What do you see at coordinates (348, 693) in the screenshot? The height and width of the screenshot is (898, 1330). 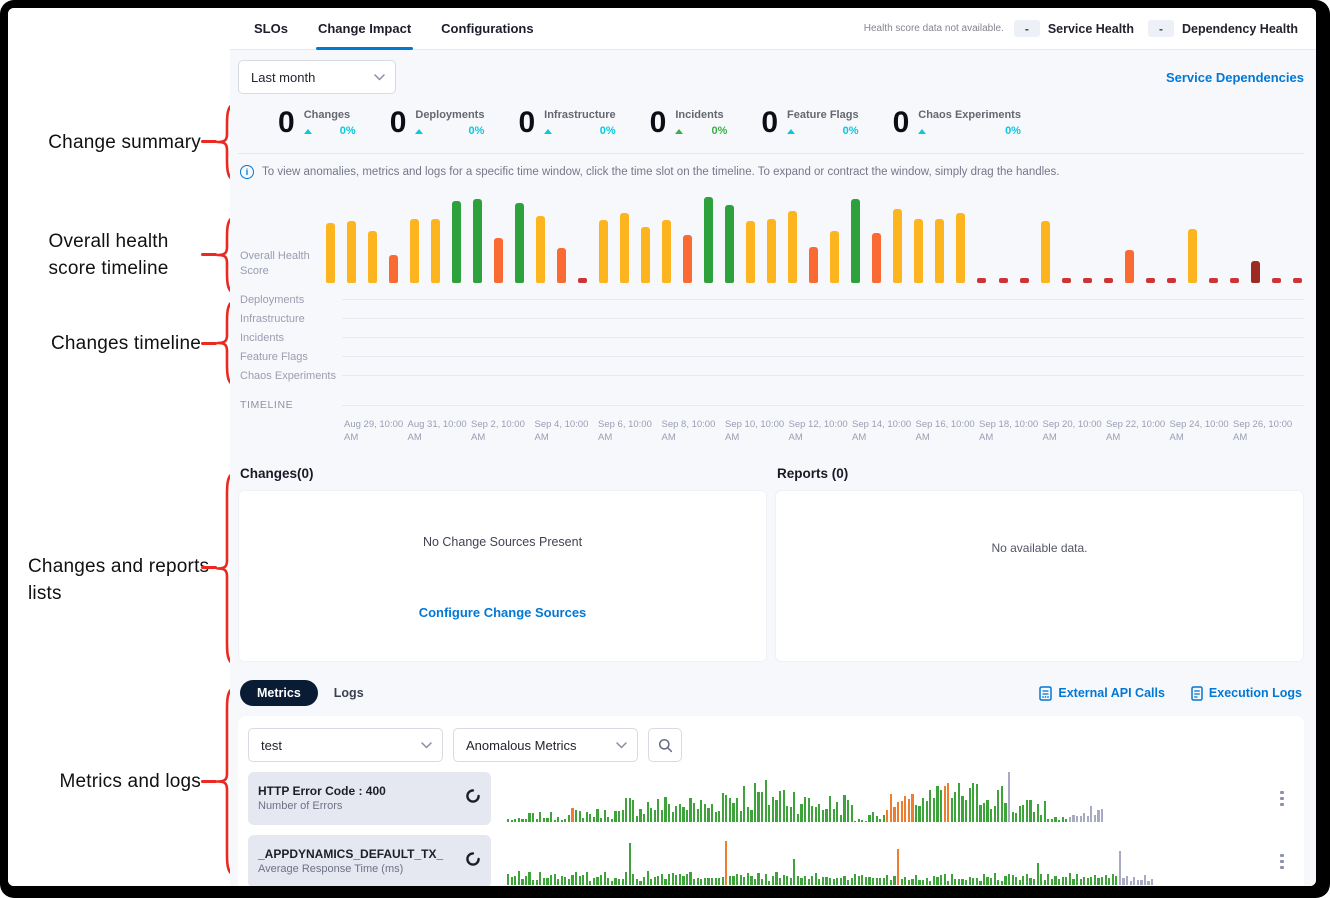 I see `tab-logs: Logs` at bounding box center [348, 693].